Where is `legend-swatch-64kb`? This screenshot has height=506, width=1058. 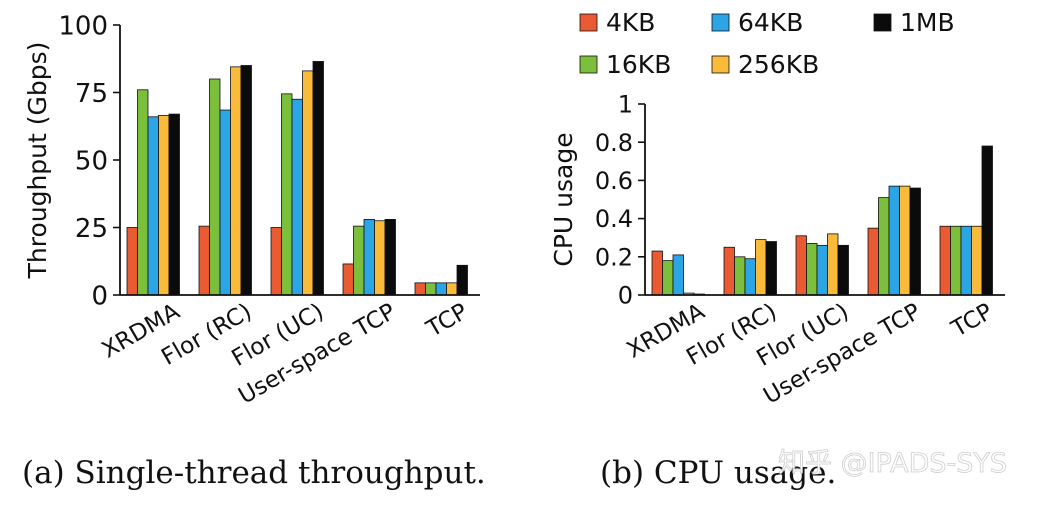 legend-swatch-64kb is located at coordinates (720, 22).